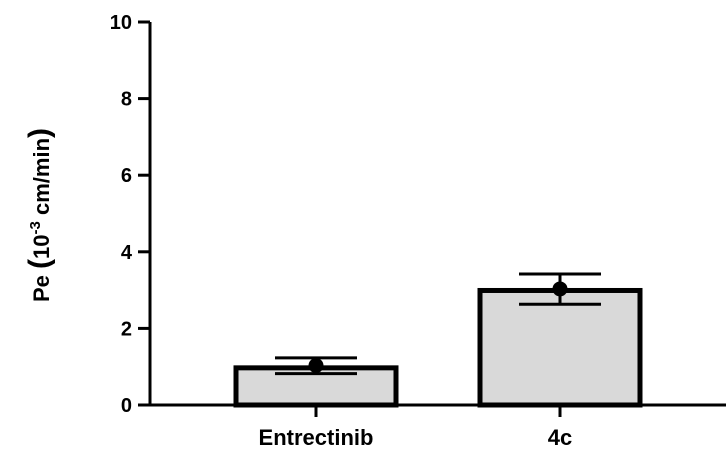  Describe the element at coordinates (126, 406) in the screenshot. I see `y-tick-label: 0` at that location.